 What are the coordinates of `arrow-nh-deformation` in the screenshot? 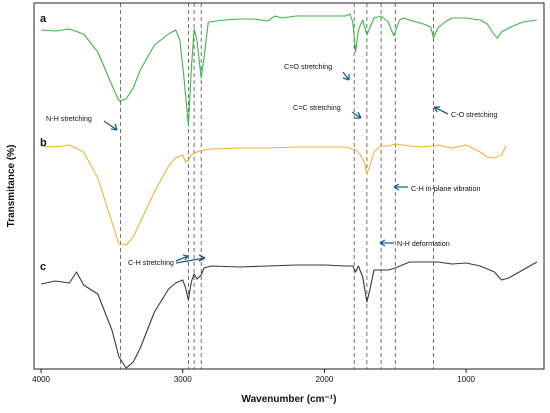 It's located at (386, 243).